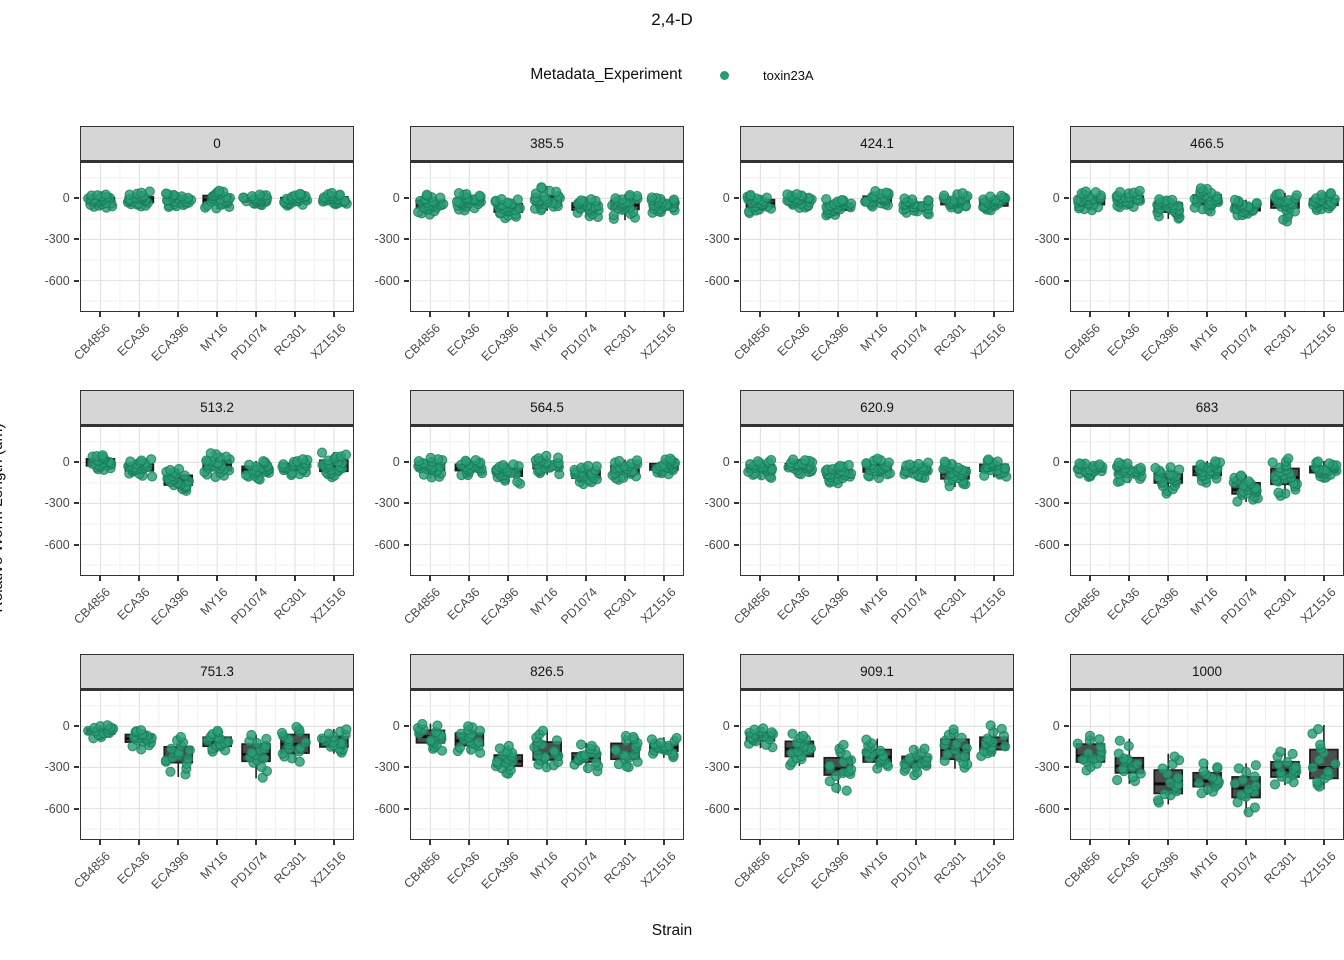 The image size is (1344, 960). I want to click on facet-strip-label: 620.9, so click(877, 408).